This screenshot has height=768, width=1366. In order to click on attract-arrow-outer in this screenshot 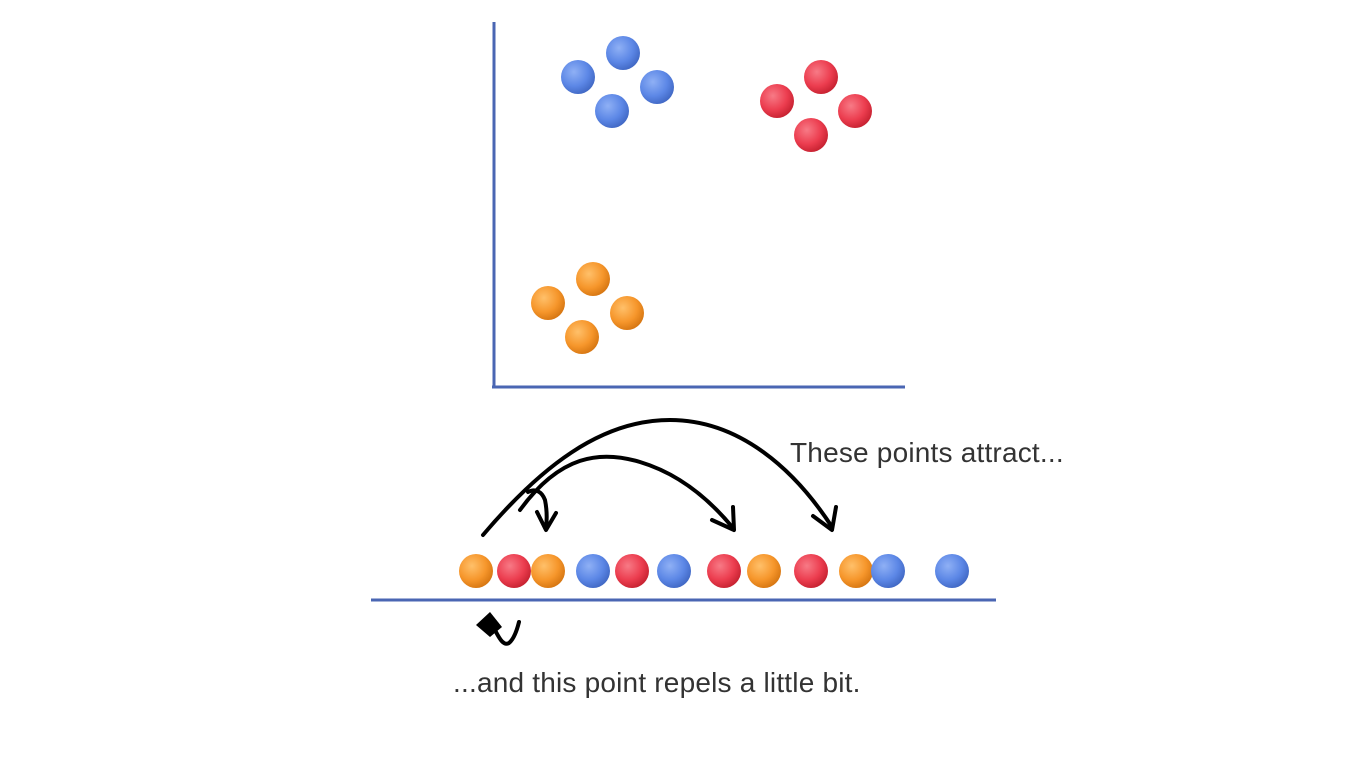, I will do `click(657, 477)`.